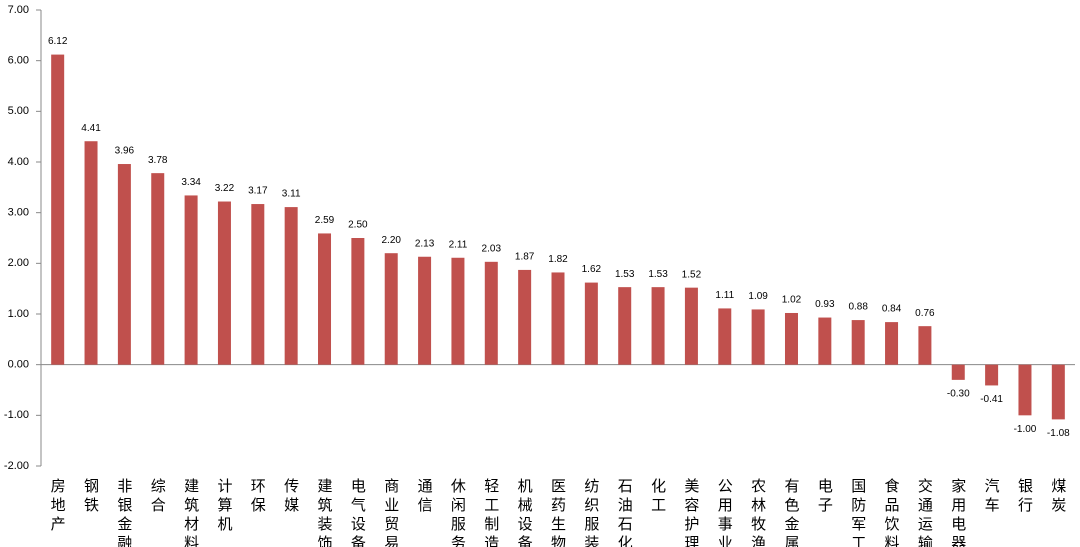 The height and width of the screenshot is (547, 1080). Describe the element at coordinates (391, 240) in the screenshot. I see `value-label: 2.20` at that location.